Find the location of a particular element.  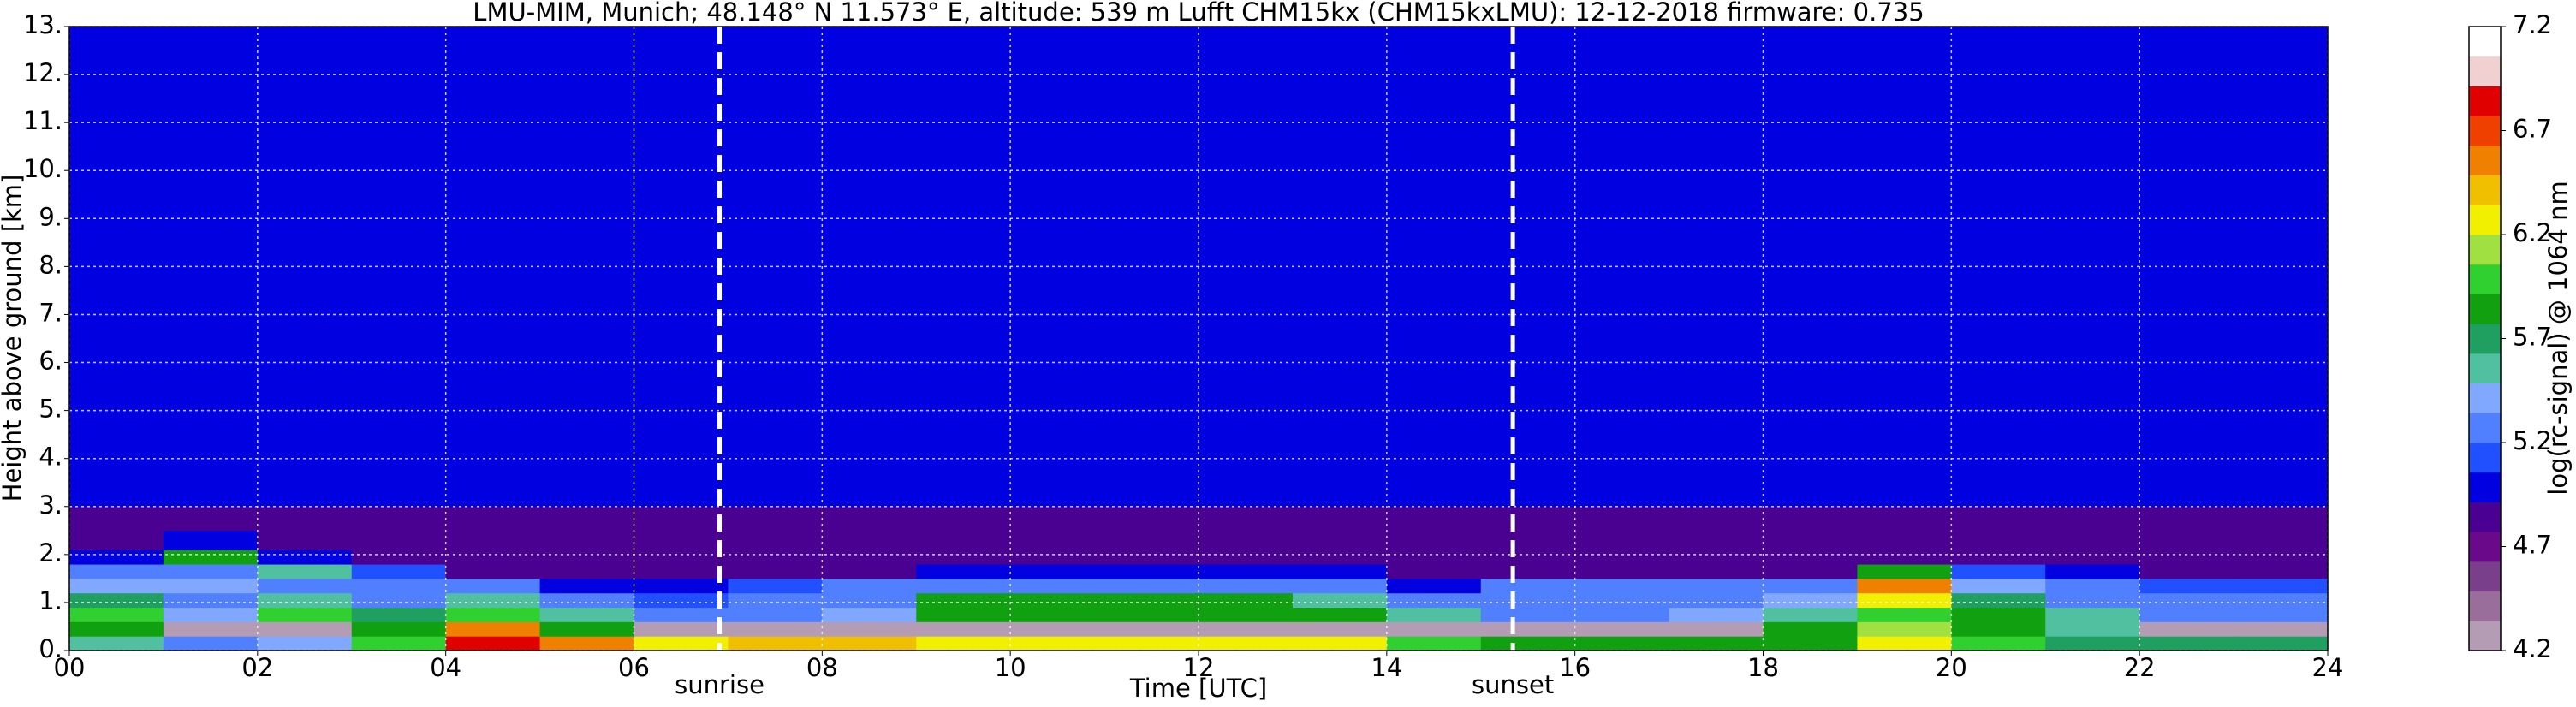

x-tick-label: 14 is located at coordinates (1387, 667).